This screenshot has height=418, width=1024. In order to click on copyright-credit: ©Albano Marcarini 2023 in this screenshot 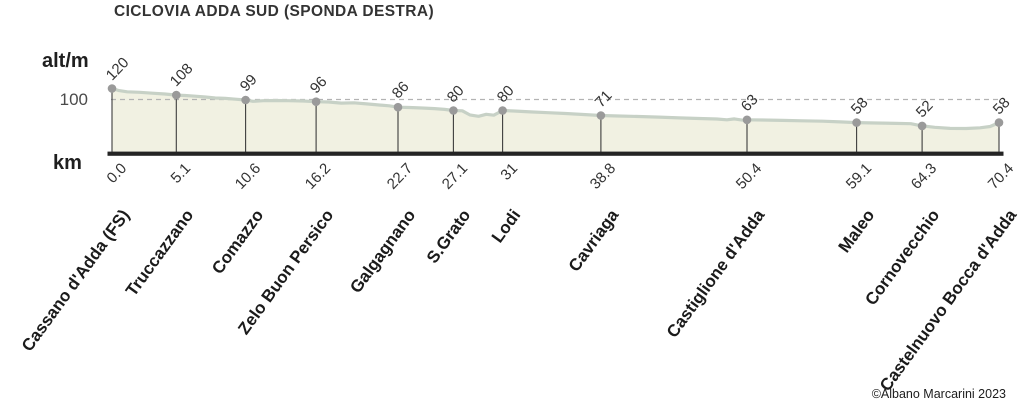, I will do `click(938, 394)`.